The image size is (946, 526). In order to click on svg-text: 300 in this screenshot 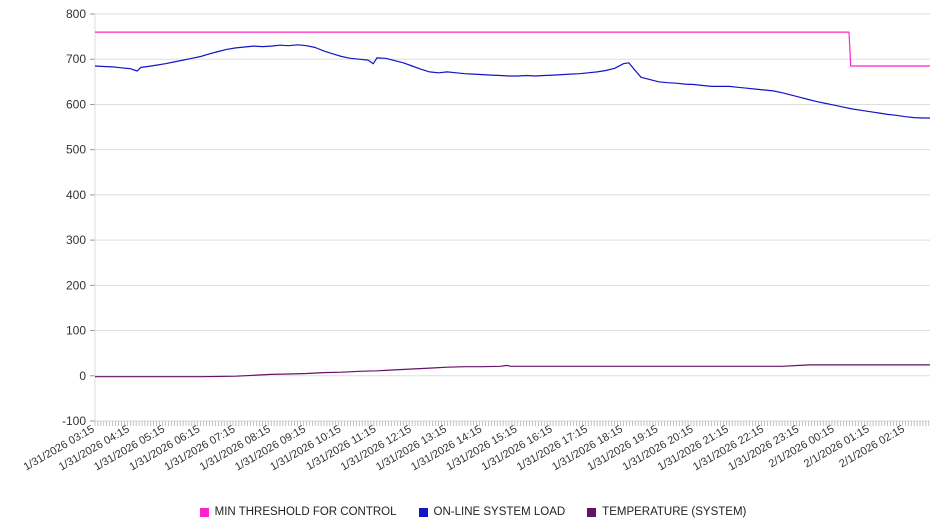, I will do `click(76, 240)`.